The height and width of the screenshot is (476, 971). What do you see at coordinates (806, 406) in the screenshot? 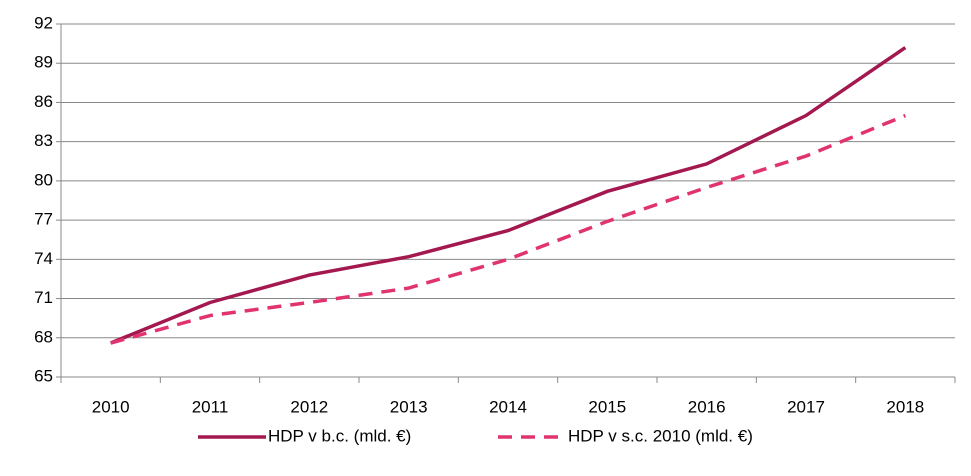
I see `x-tick-label: 2017` at bounding box center [806, 406].